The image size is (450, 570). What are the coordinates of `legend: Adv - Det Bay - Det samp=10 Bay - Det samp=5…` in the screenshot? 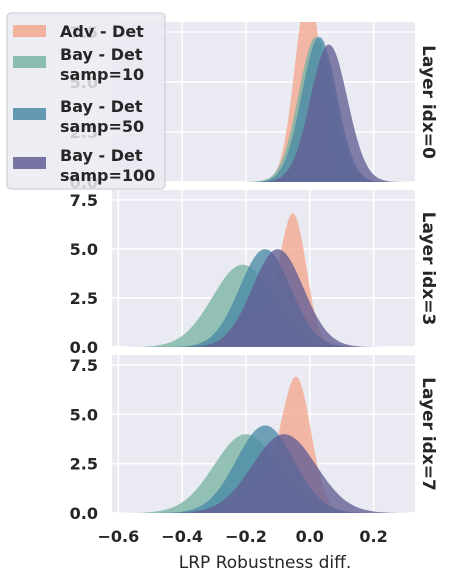 It's located at (86, 101).